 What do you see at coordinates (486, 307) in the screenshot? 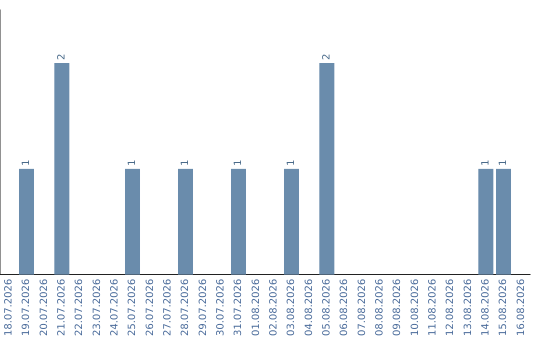
I see `x-tick-label: 14.08.2026` at bounding box center [486, 307].